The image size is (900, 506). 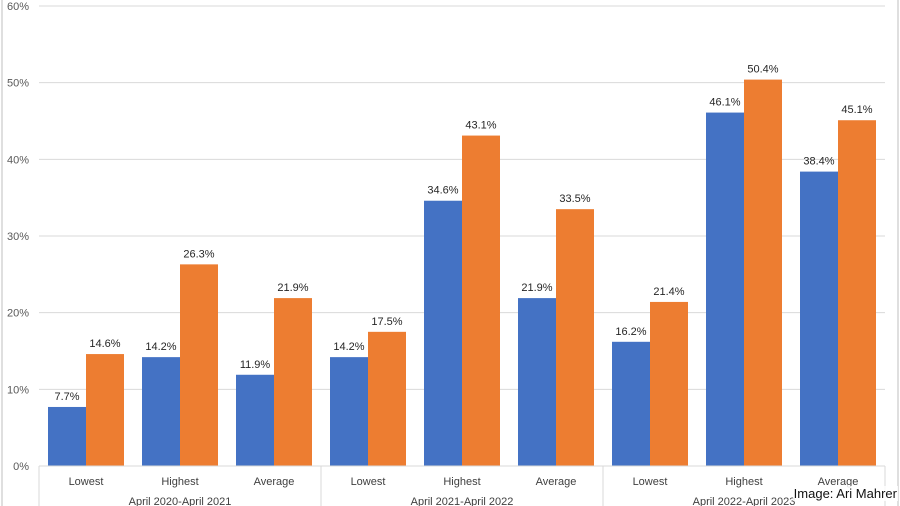 What do you see at coordinates (18, 237) in the screenshot?
I see `y-tick-label: 30%` at bounding box center [18, 237].